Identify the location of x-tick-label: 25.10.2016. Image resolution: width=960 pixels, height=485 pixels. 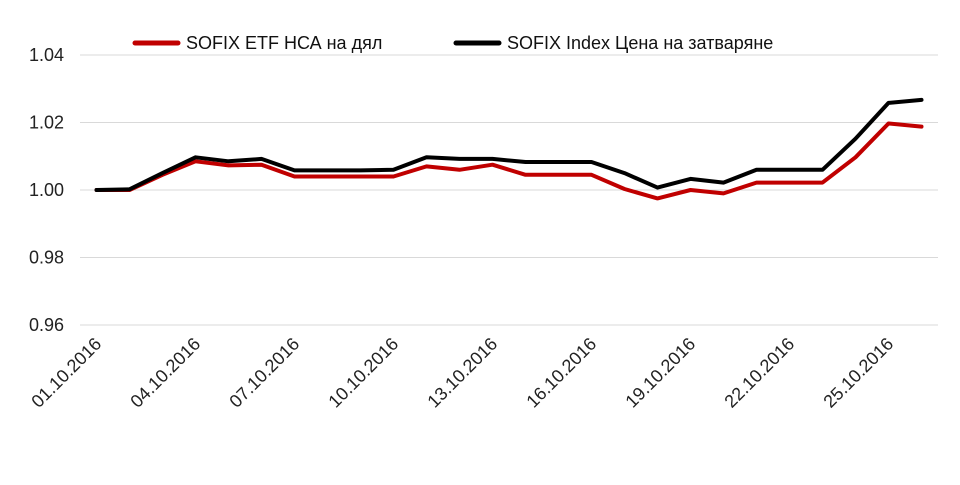
(858, 373).